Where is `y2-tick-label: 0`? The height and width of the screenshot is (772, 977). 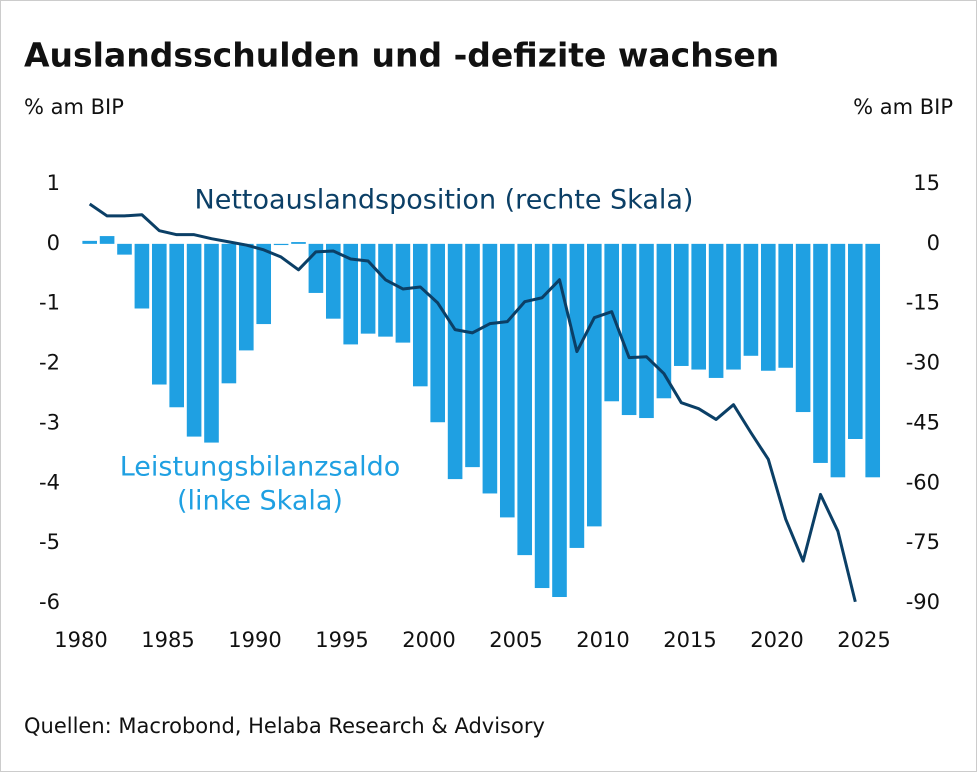 y2-tick-label: 0 is located at coordinates (933, 243).